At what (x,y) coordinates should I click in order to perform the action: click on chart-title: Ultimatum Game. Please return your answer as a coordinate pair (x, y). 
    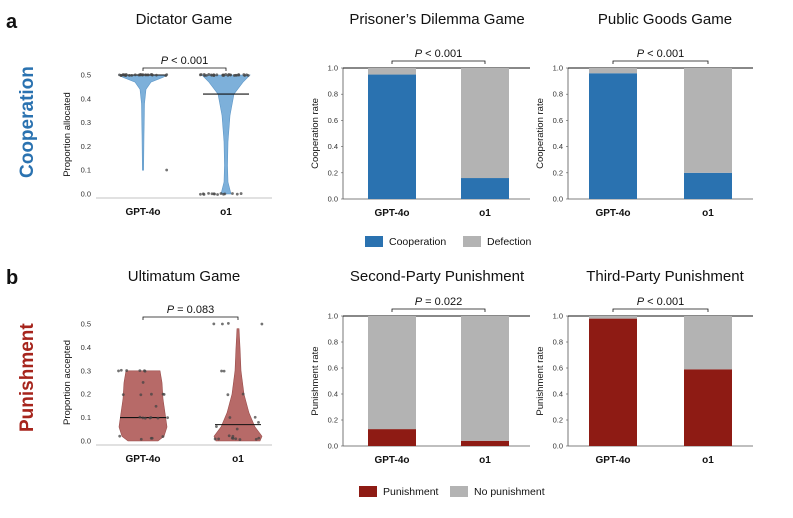
    Looking at the image, I should click on (184, 276).